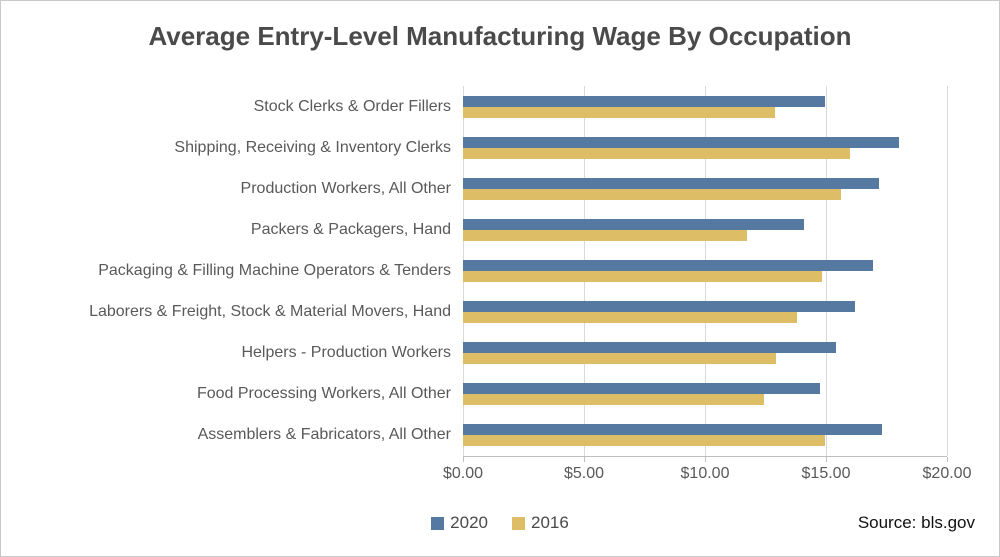  Describe the element at coordinates (826, 473) in the screenshot. I see `x-tick-label: $15.00` at that location.